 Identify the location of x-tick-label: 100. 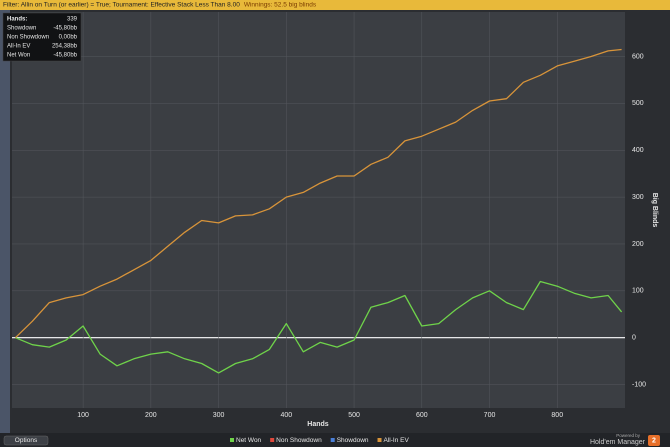
(83, 415).